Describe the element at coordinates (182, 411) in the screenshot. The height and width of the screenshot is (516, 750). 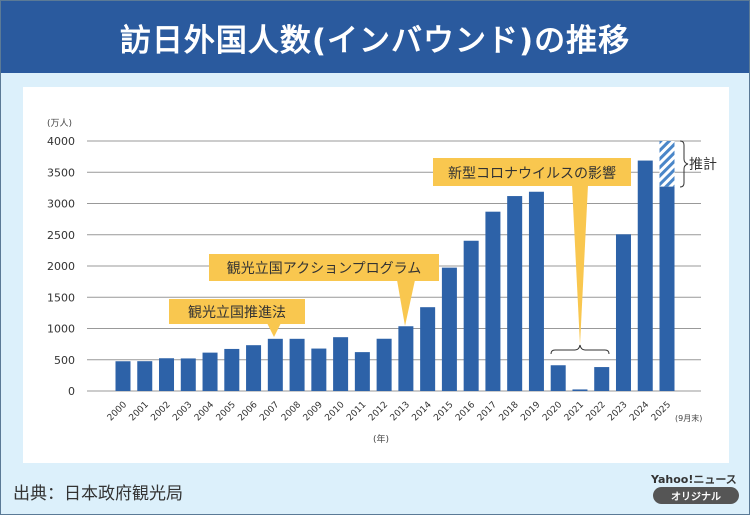
I see `x-tick-label: 2003` at that location.